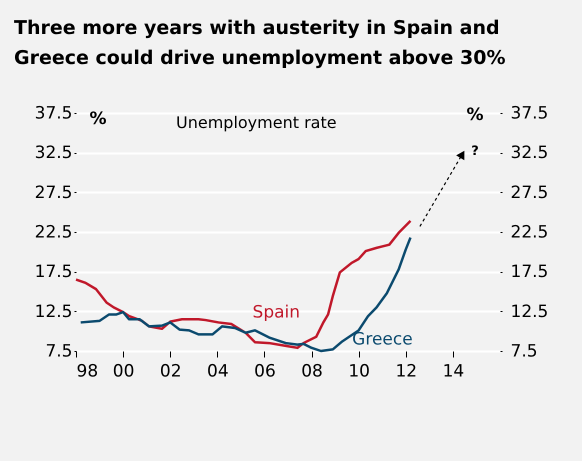 Image resolution: width=582 pixels, height=461 pixels. Describe the element at coordinates (529, 114) in the screenshot. I see `y2-tick-label: 37.5` at that location.